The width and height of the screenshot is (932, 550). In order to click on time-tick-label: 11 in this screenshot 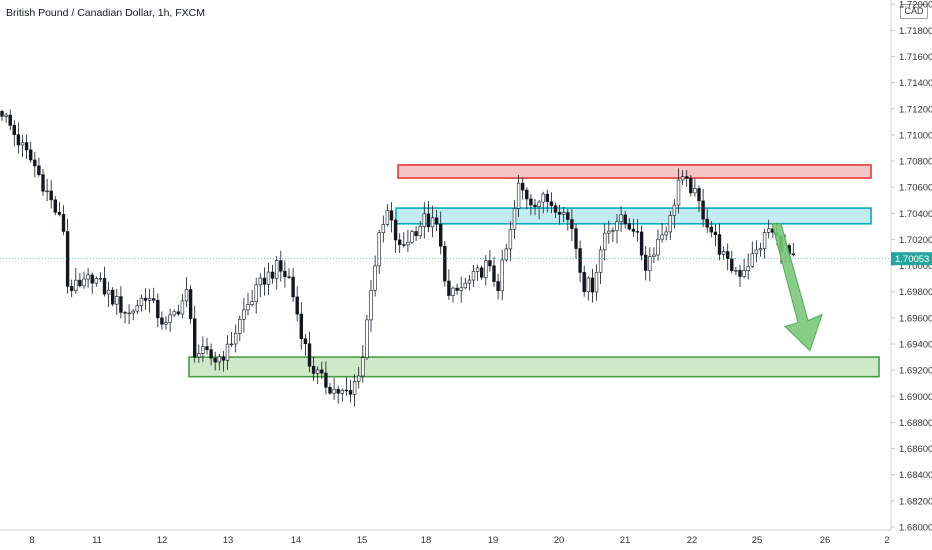, I will do `click(97, 540)`.